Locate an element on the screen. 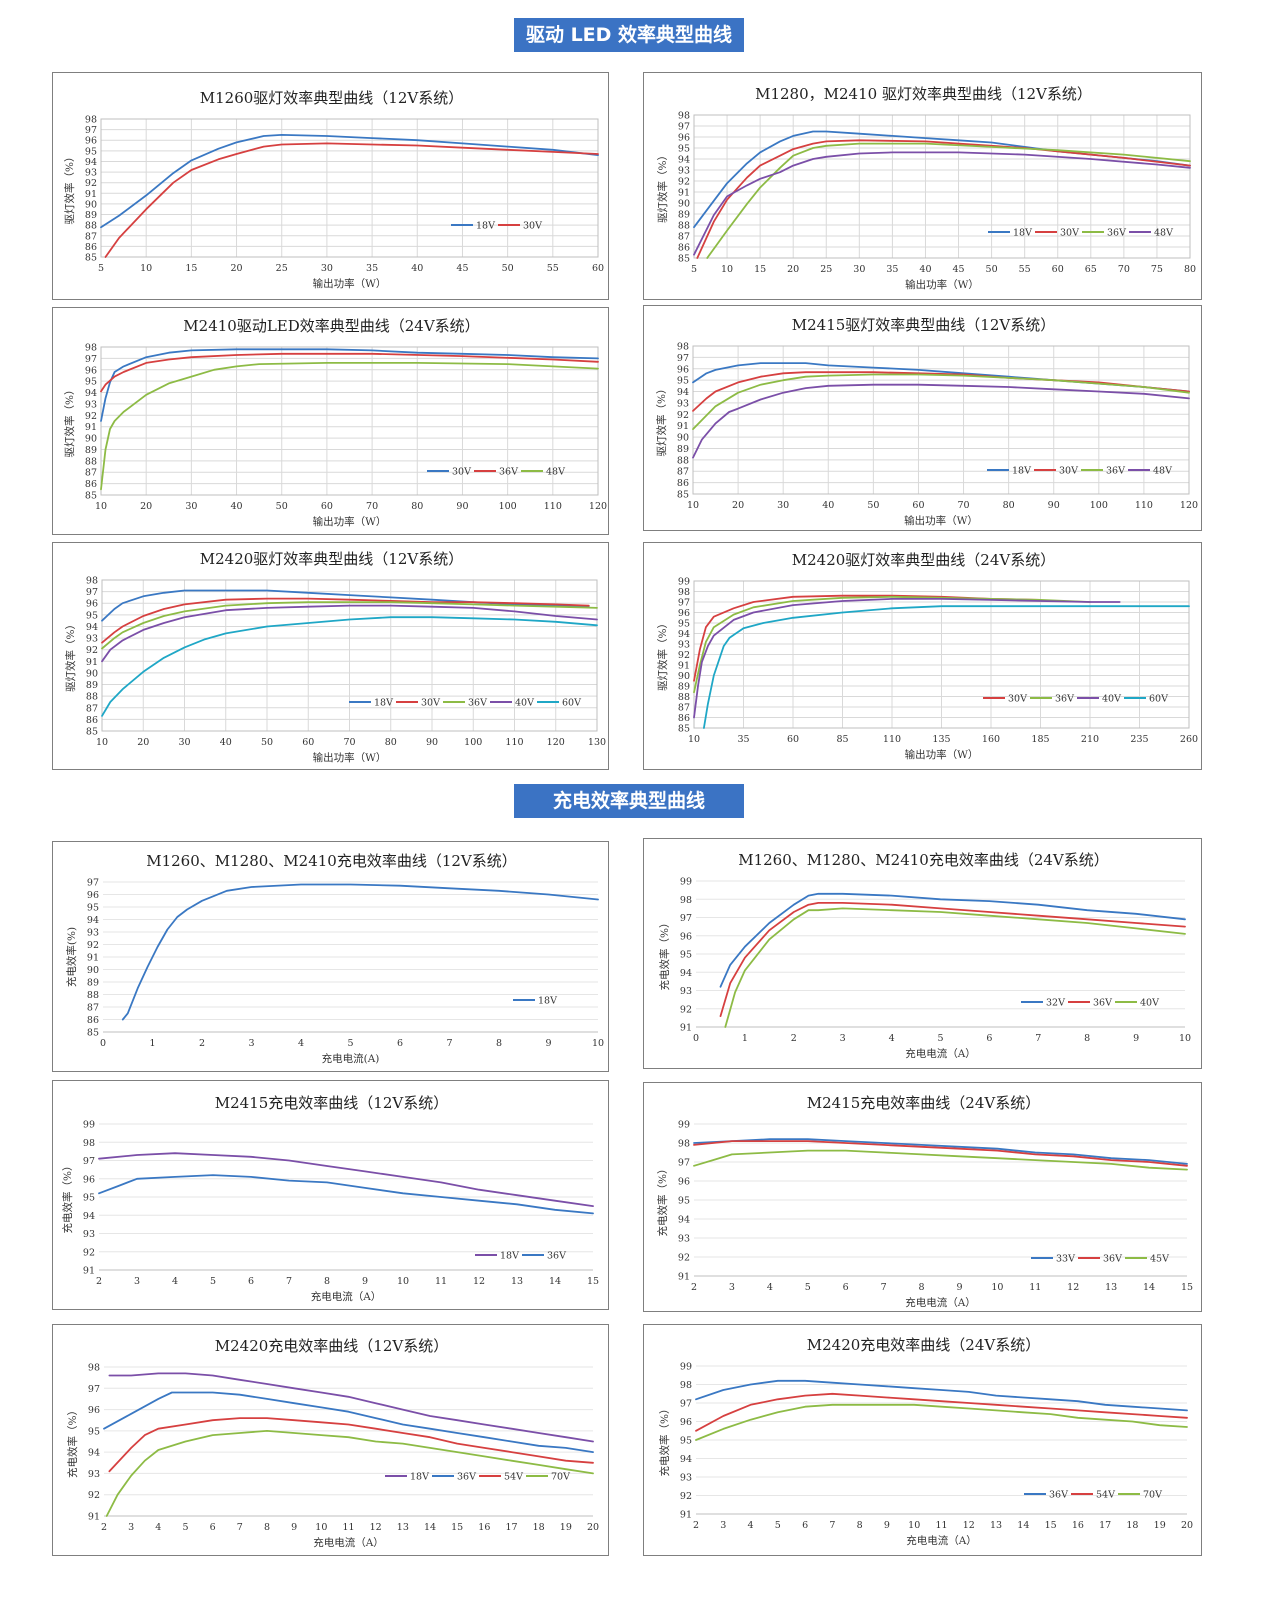 The image size is (1284, 1602). x-tick-label: 85 is located at coordinates (842, 739).